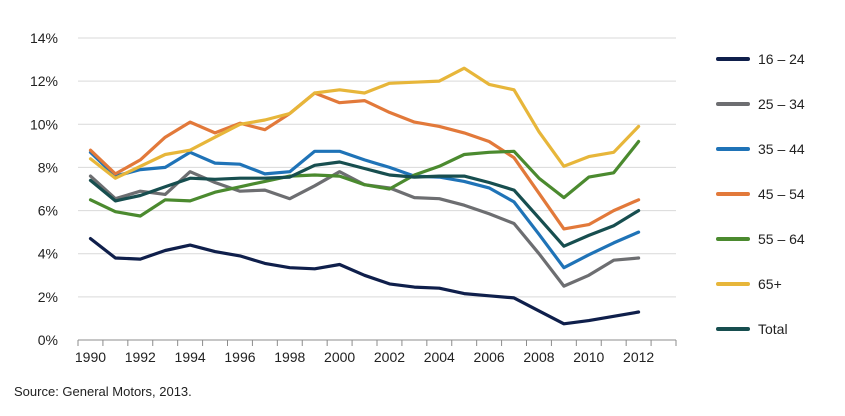  What do you see at coordinates (339, 357) in the screenshot?
I see `x-tick-label: 2000` at bounding box center [339, 357].